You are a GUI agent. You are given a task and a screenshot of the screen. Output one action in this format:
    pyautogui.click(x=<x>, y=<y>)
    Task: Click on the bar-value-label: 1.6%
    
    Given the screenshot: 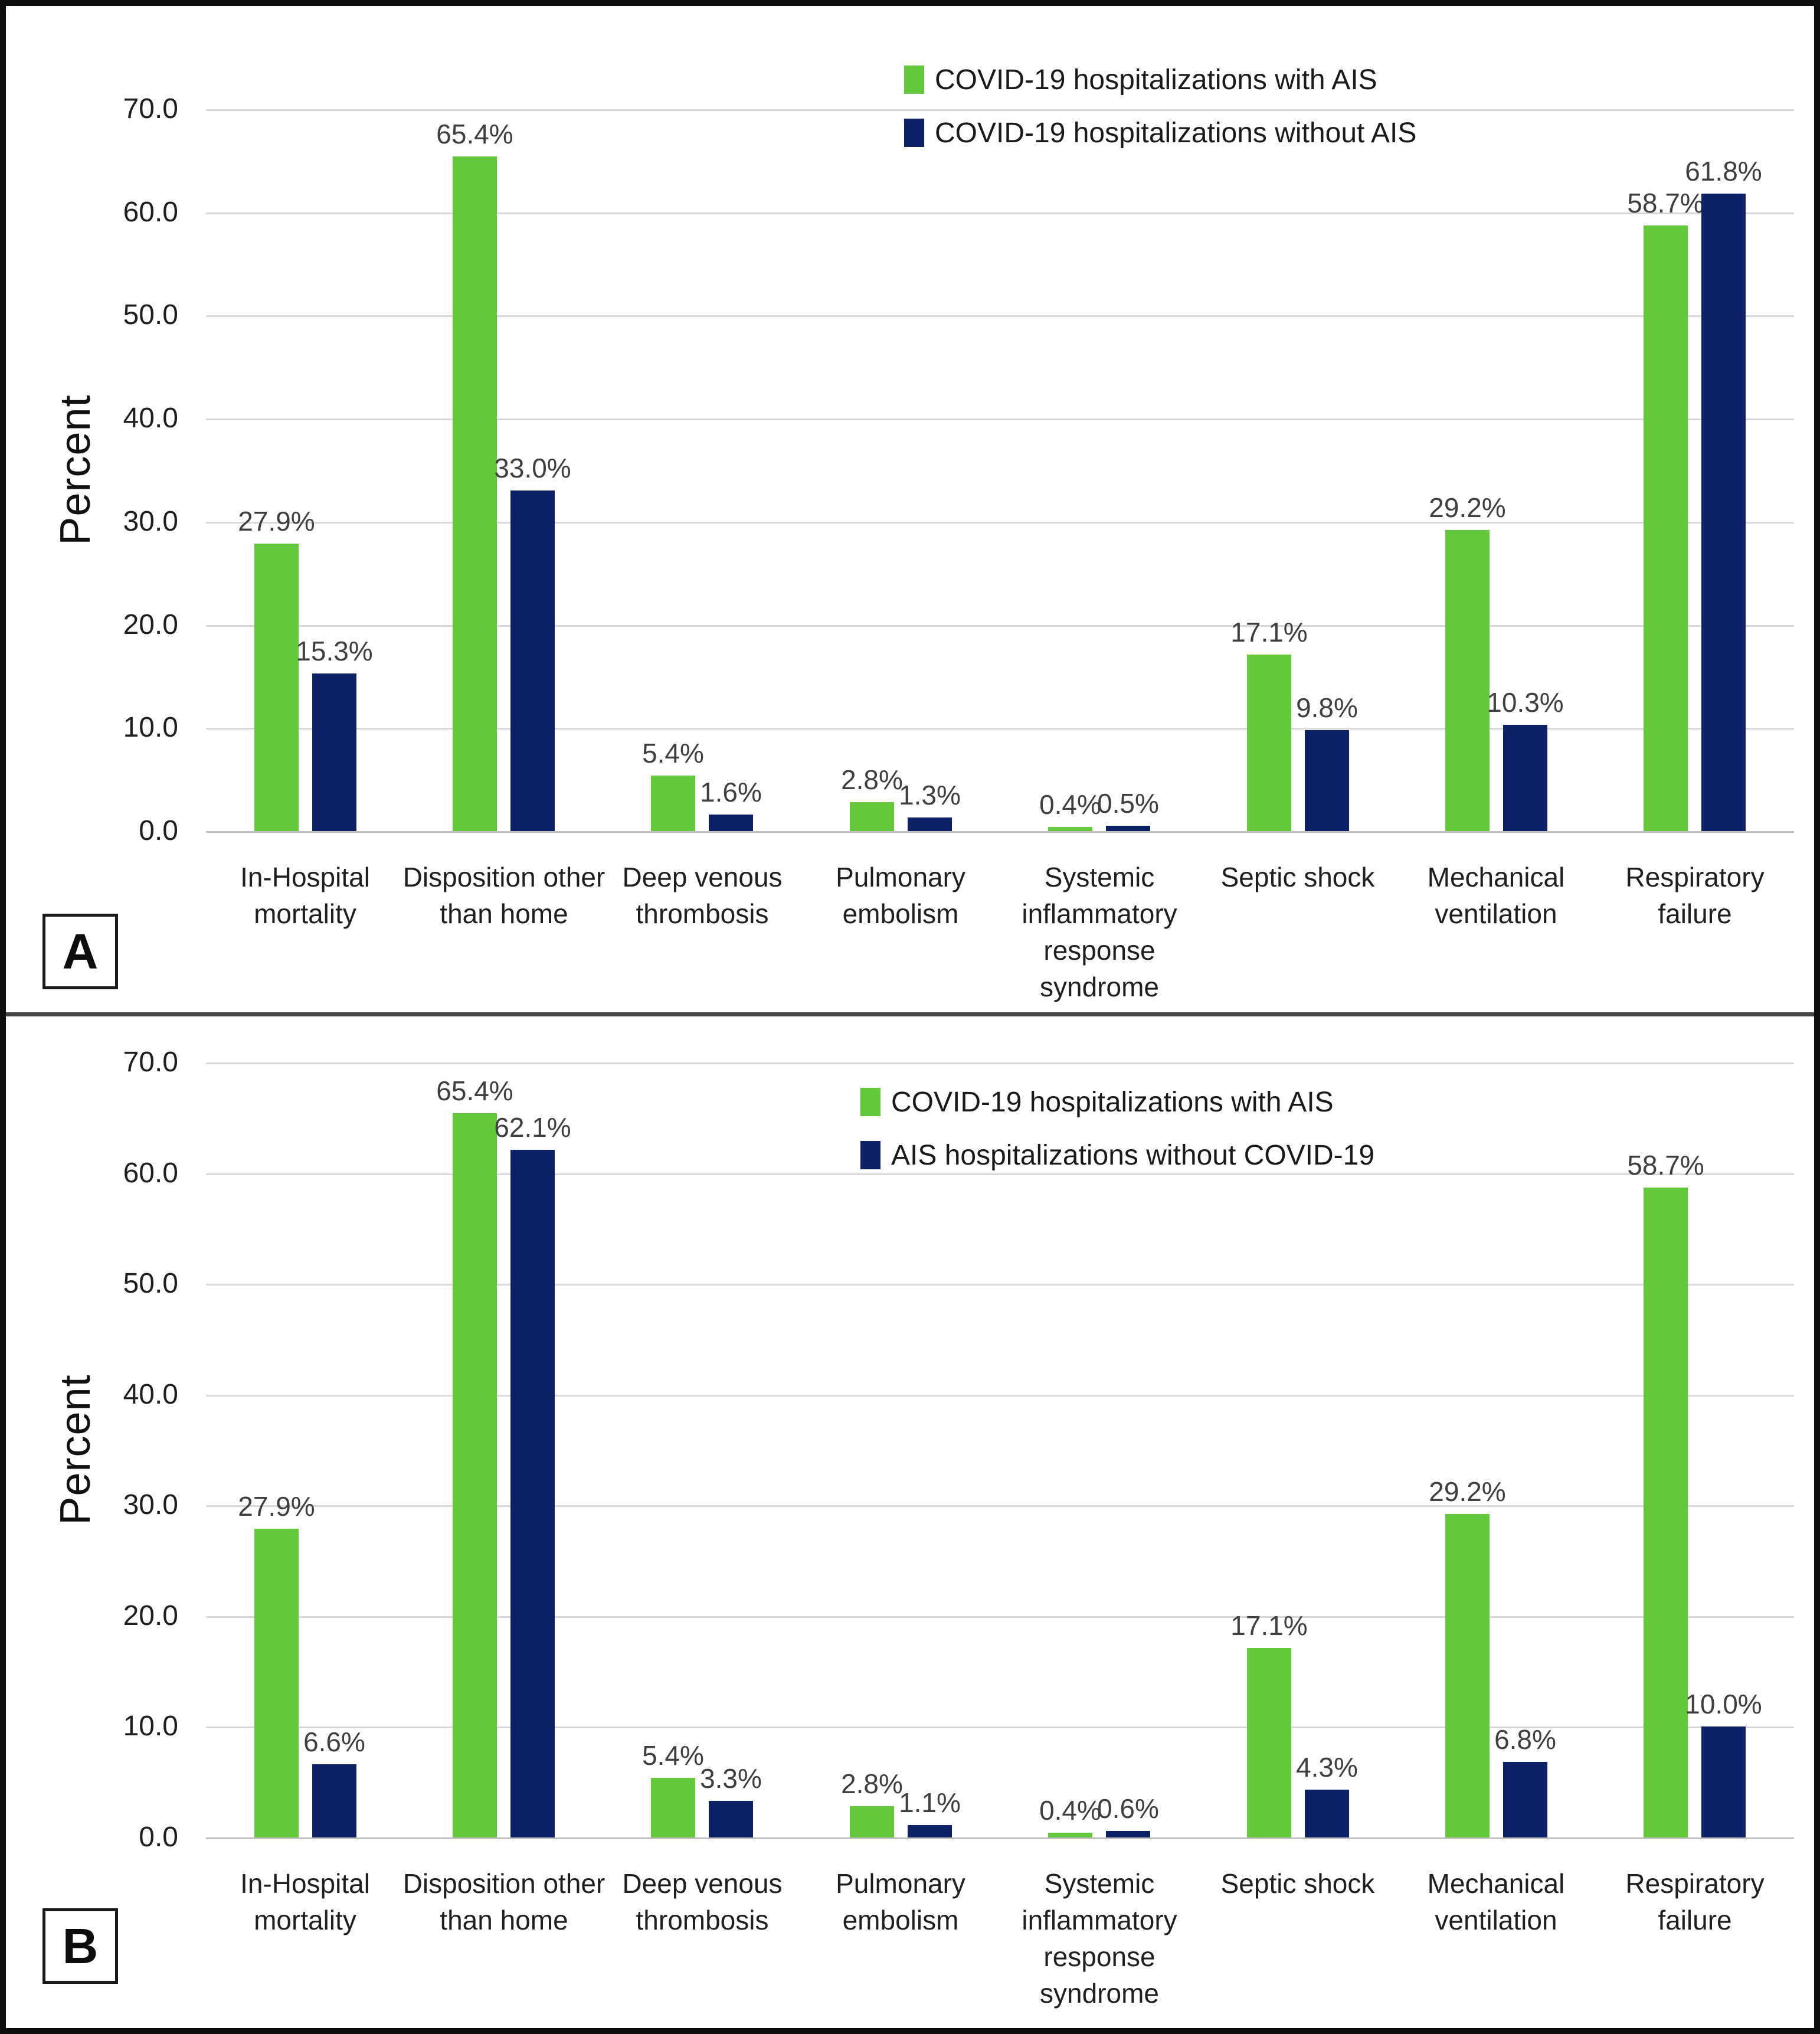 What is the action you would take?
    pyautogui.click(x=731, y=792)
    